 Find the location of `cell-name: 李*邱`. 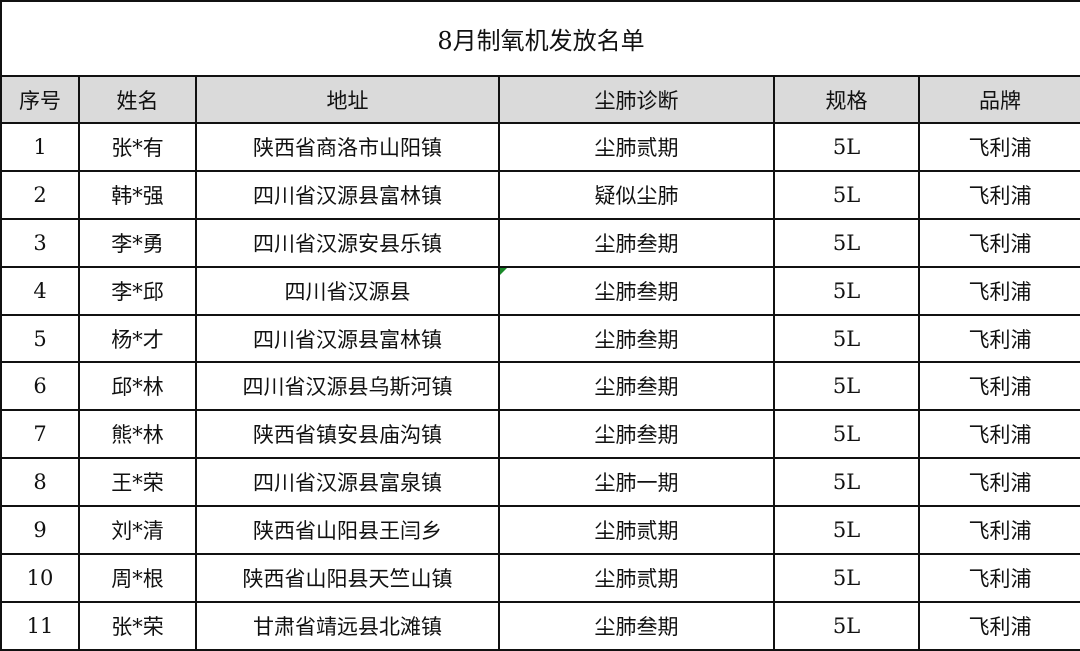

cell-name: 李*邱 is located at coordinates (137, 290).